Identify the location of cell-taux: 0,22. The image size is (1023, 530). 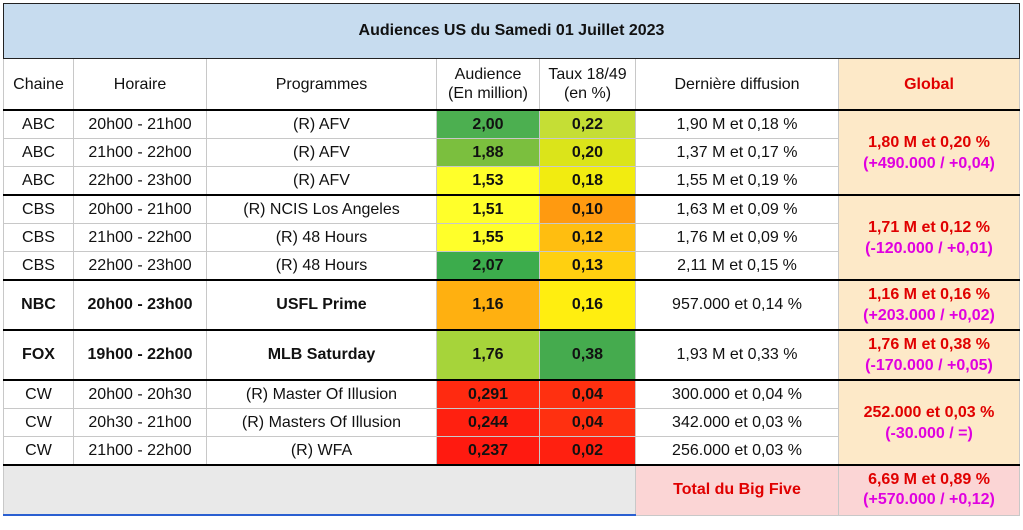
(587, 124).